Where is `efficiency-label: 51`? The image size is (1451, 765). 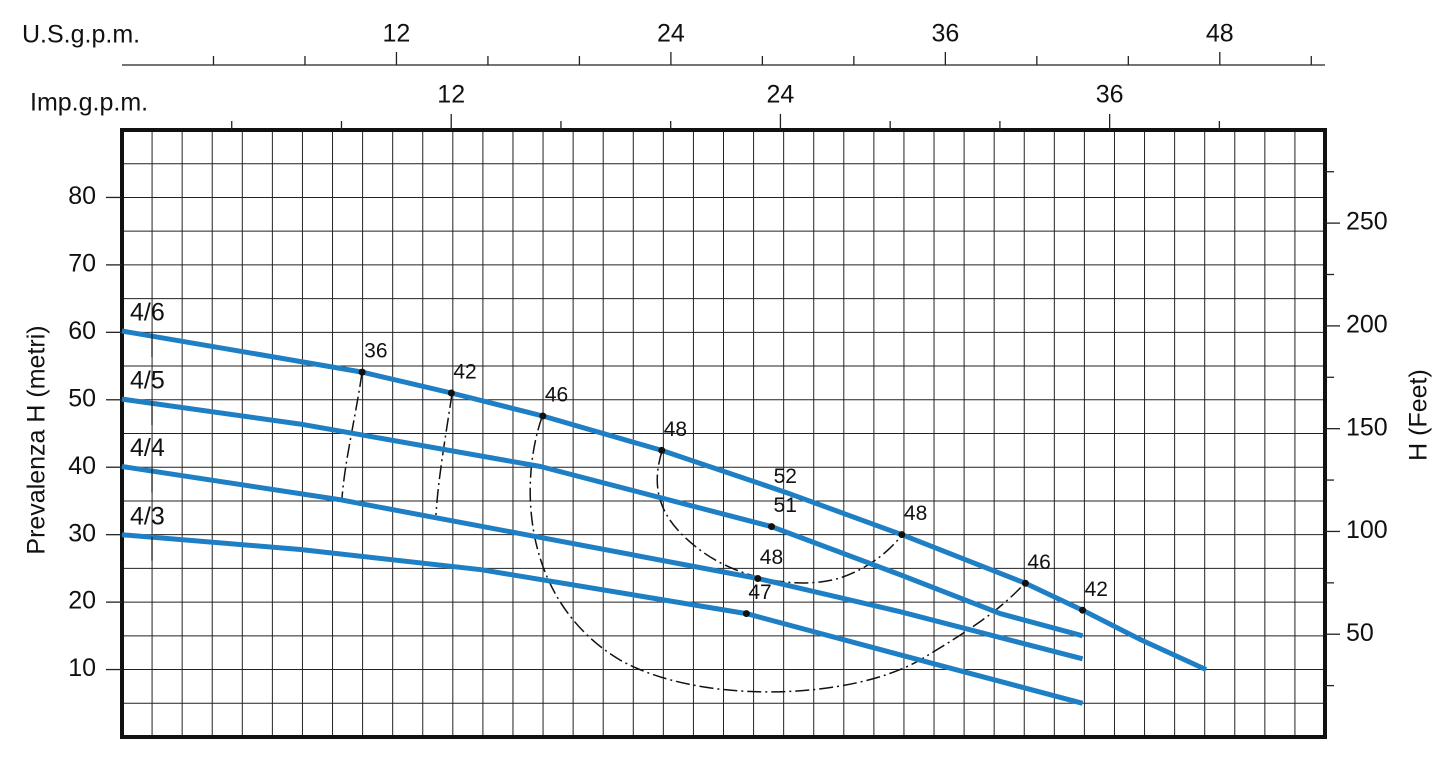 efficiency-label: 51 is located at coordinates (785, 505).